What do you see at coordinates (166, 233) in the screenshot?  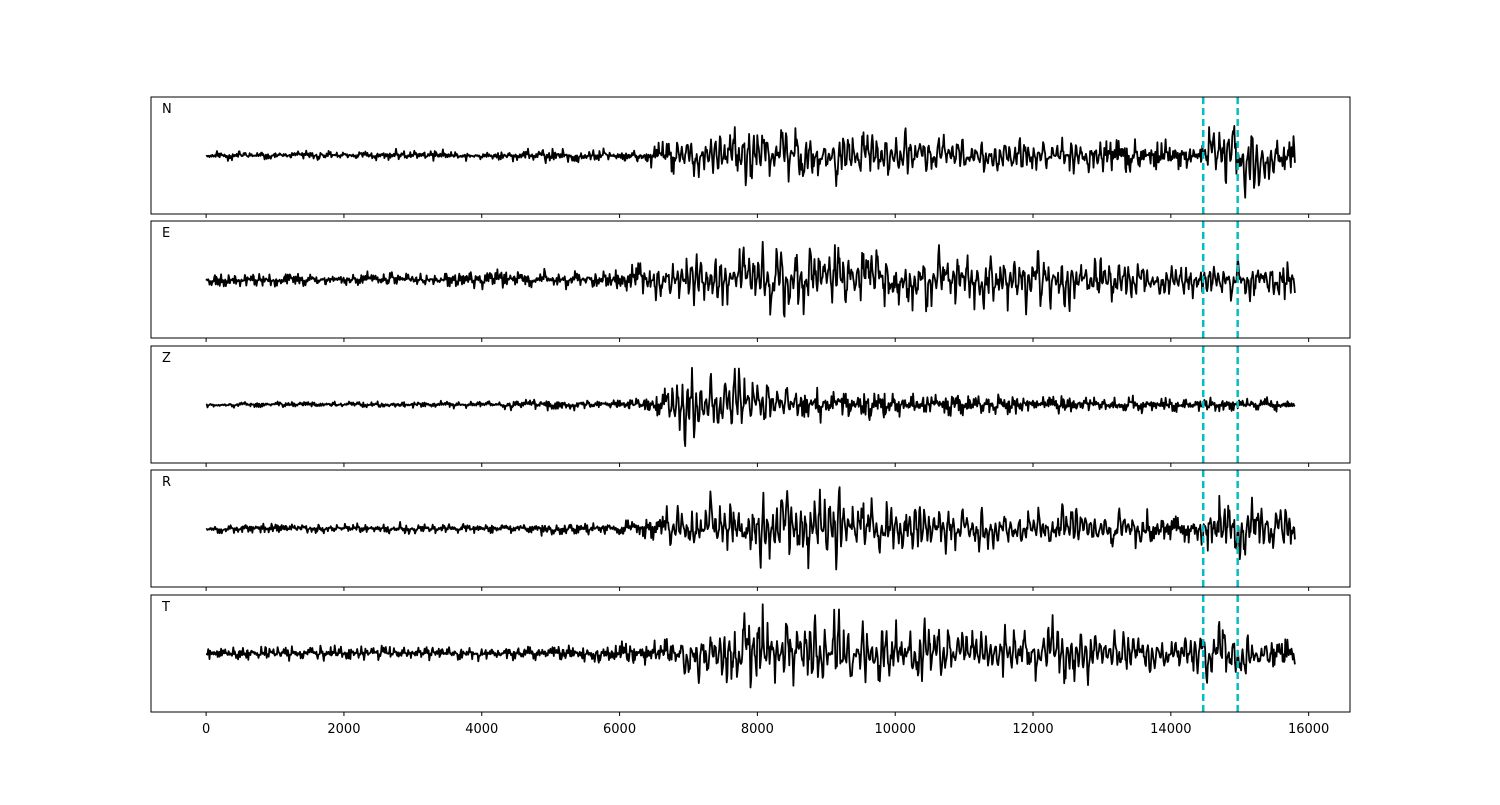 I see `component-label: E` at bounding box center [166, 233].